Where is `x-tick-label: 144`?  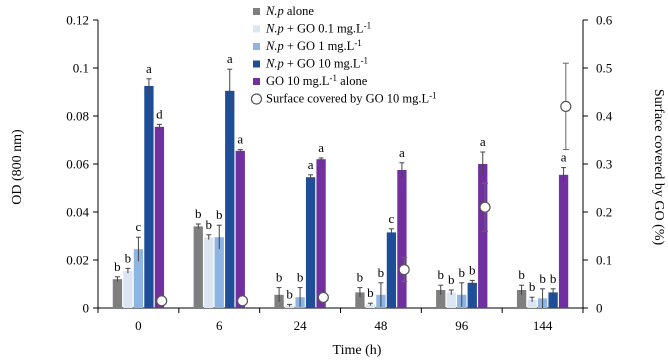
x-tick-label: 144 is located at coordinates (543, 325).